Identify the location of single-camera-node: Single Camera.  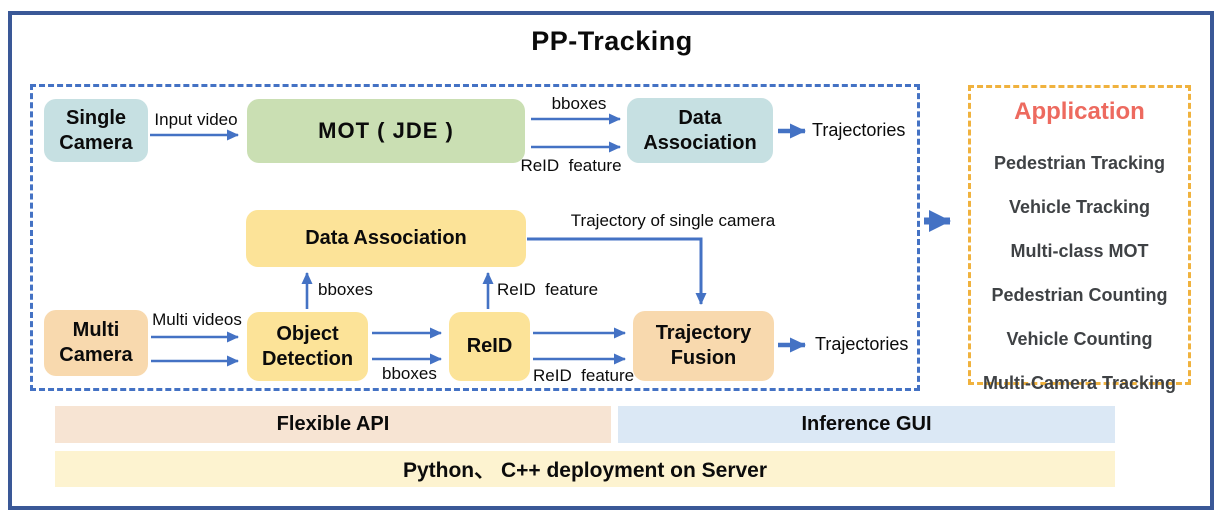
(96, 130).